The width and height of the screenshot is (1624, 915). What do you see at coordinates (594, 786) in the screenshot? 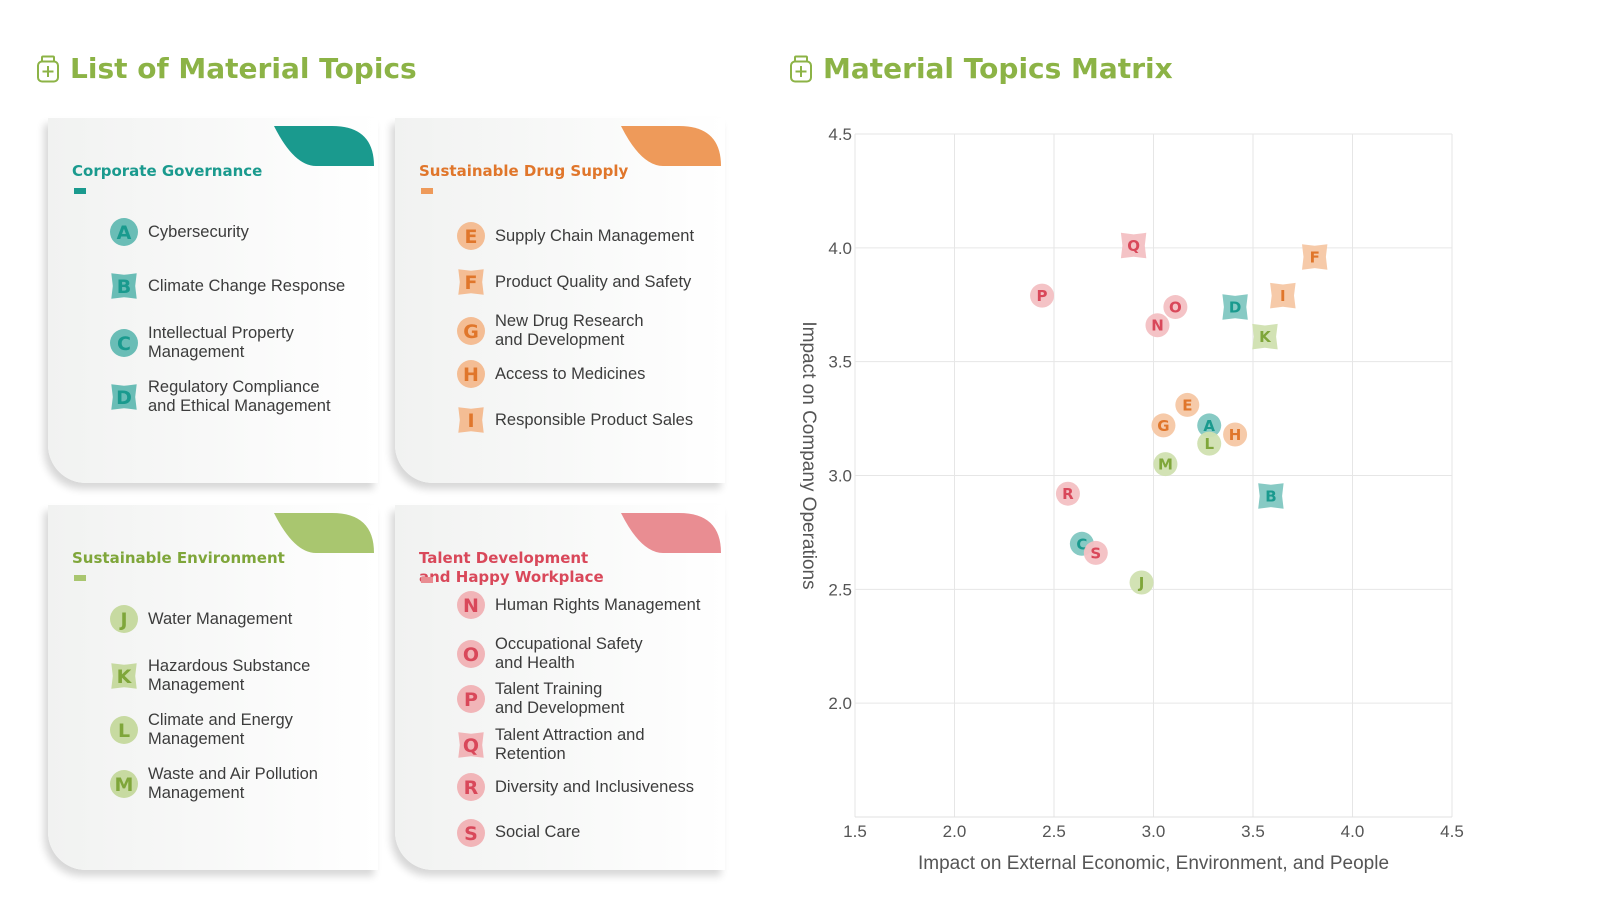
I see `topic-label: Diversity and Inclusiveness` at bounding box center [594, 786].